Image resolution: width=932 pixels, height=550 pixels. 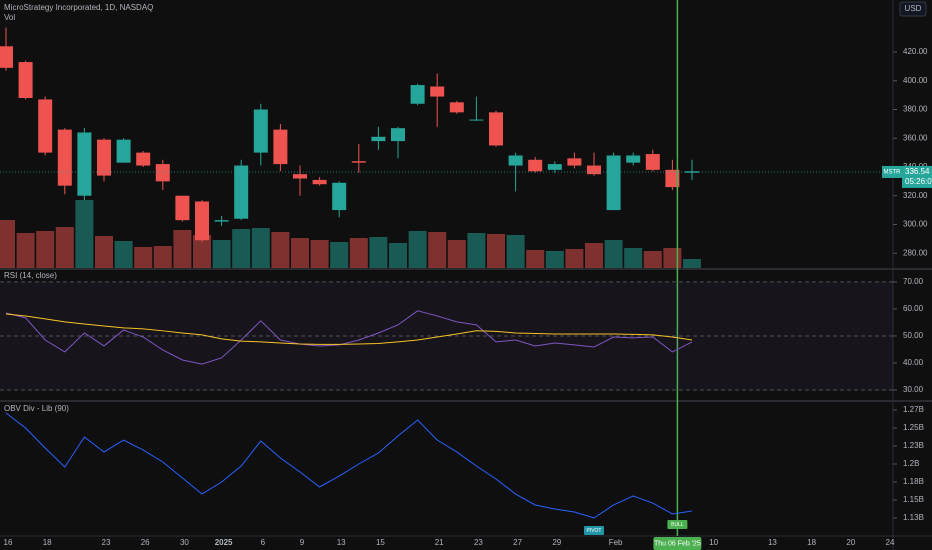 I want to click on x-tick-label: 24, so click(x=890, y=542).